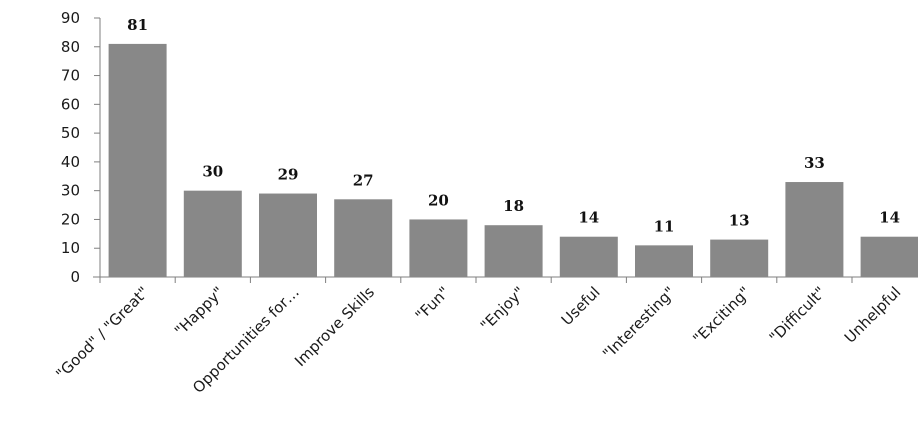 The image size is (918, 435). What do you see at coordinates (334, 326) in the screenshot?
I see `x-category-label: Improve Skills` at bounding box center [334, 326].